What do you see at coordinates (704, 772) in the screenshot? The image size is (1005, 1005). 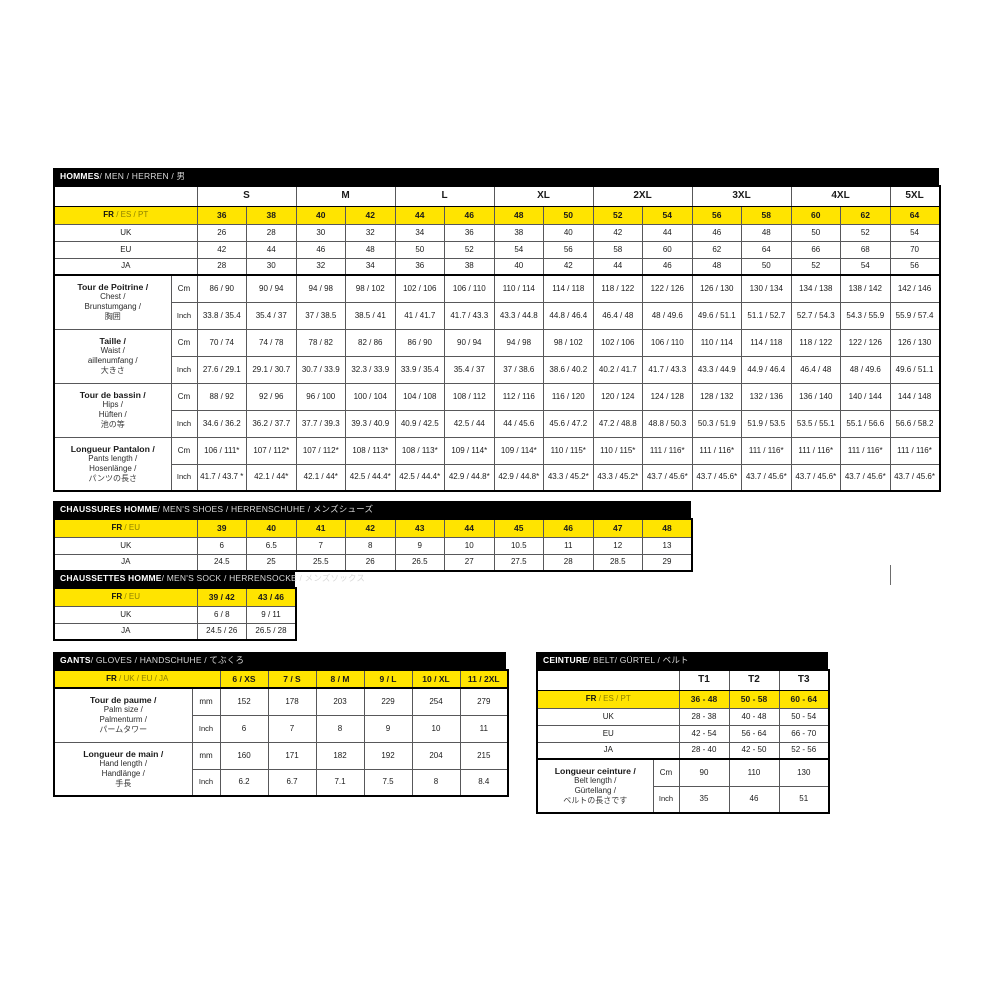 I see `belt-measure-cm-value: 90` at bounding box center [704, 772].